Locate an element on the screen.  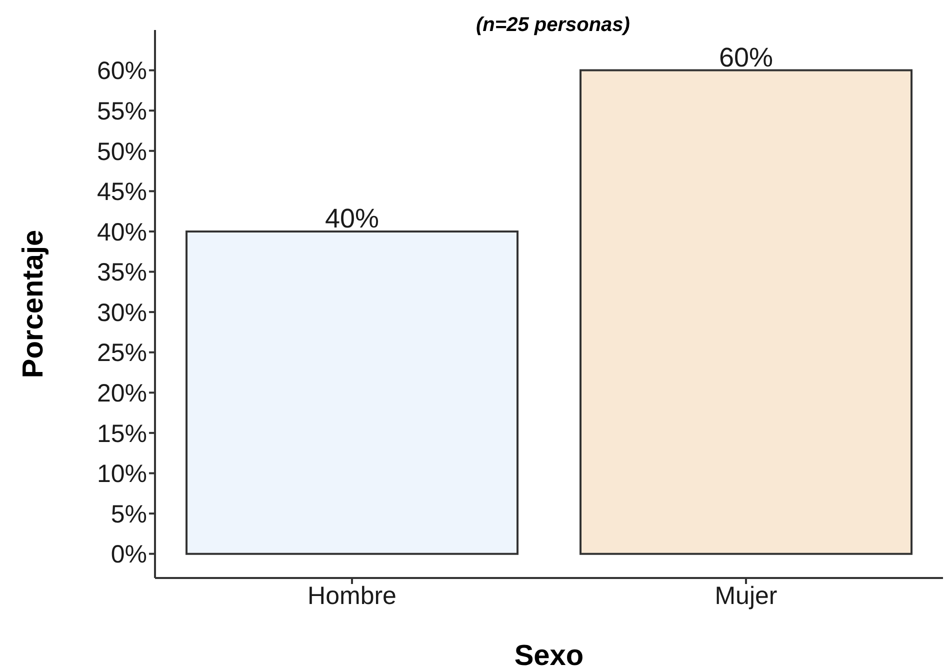
y-tick-label: 30% is located at coordinates (121, 312).